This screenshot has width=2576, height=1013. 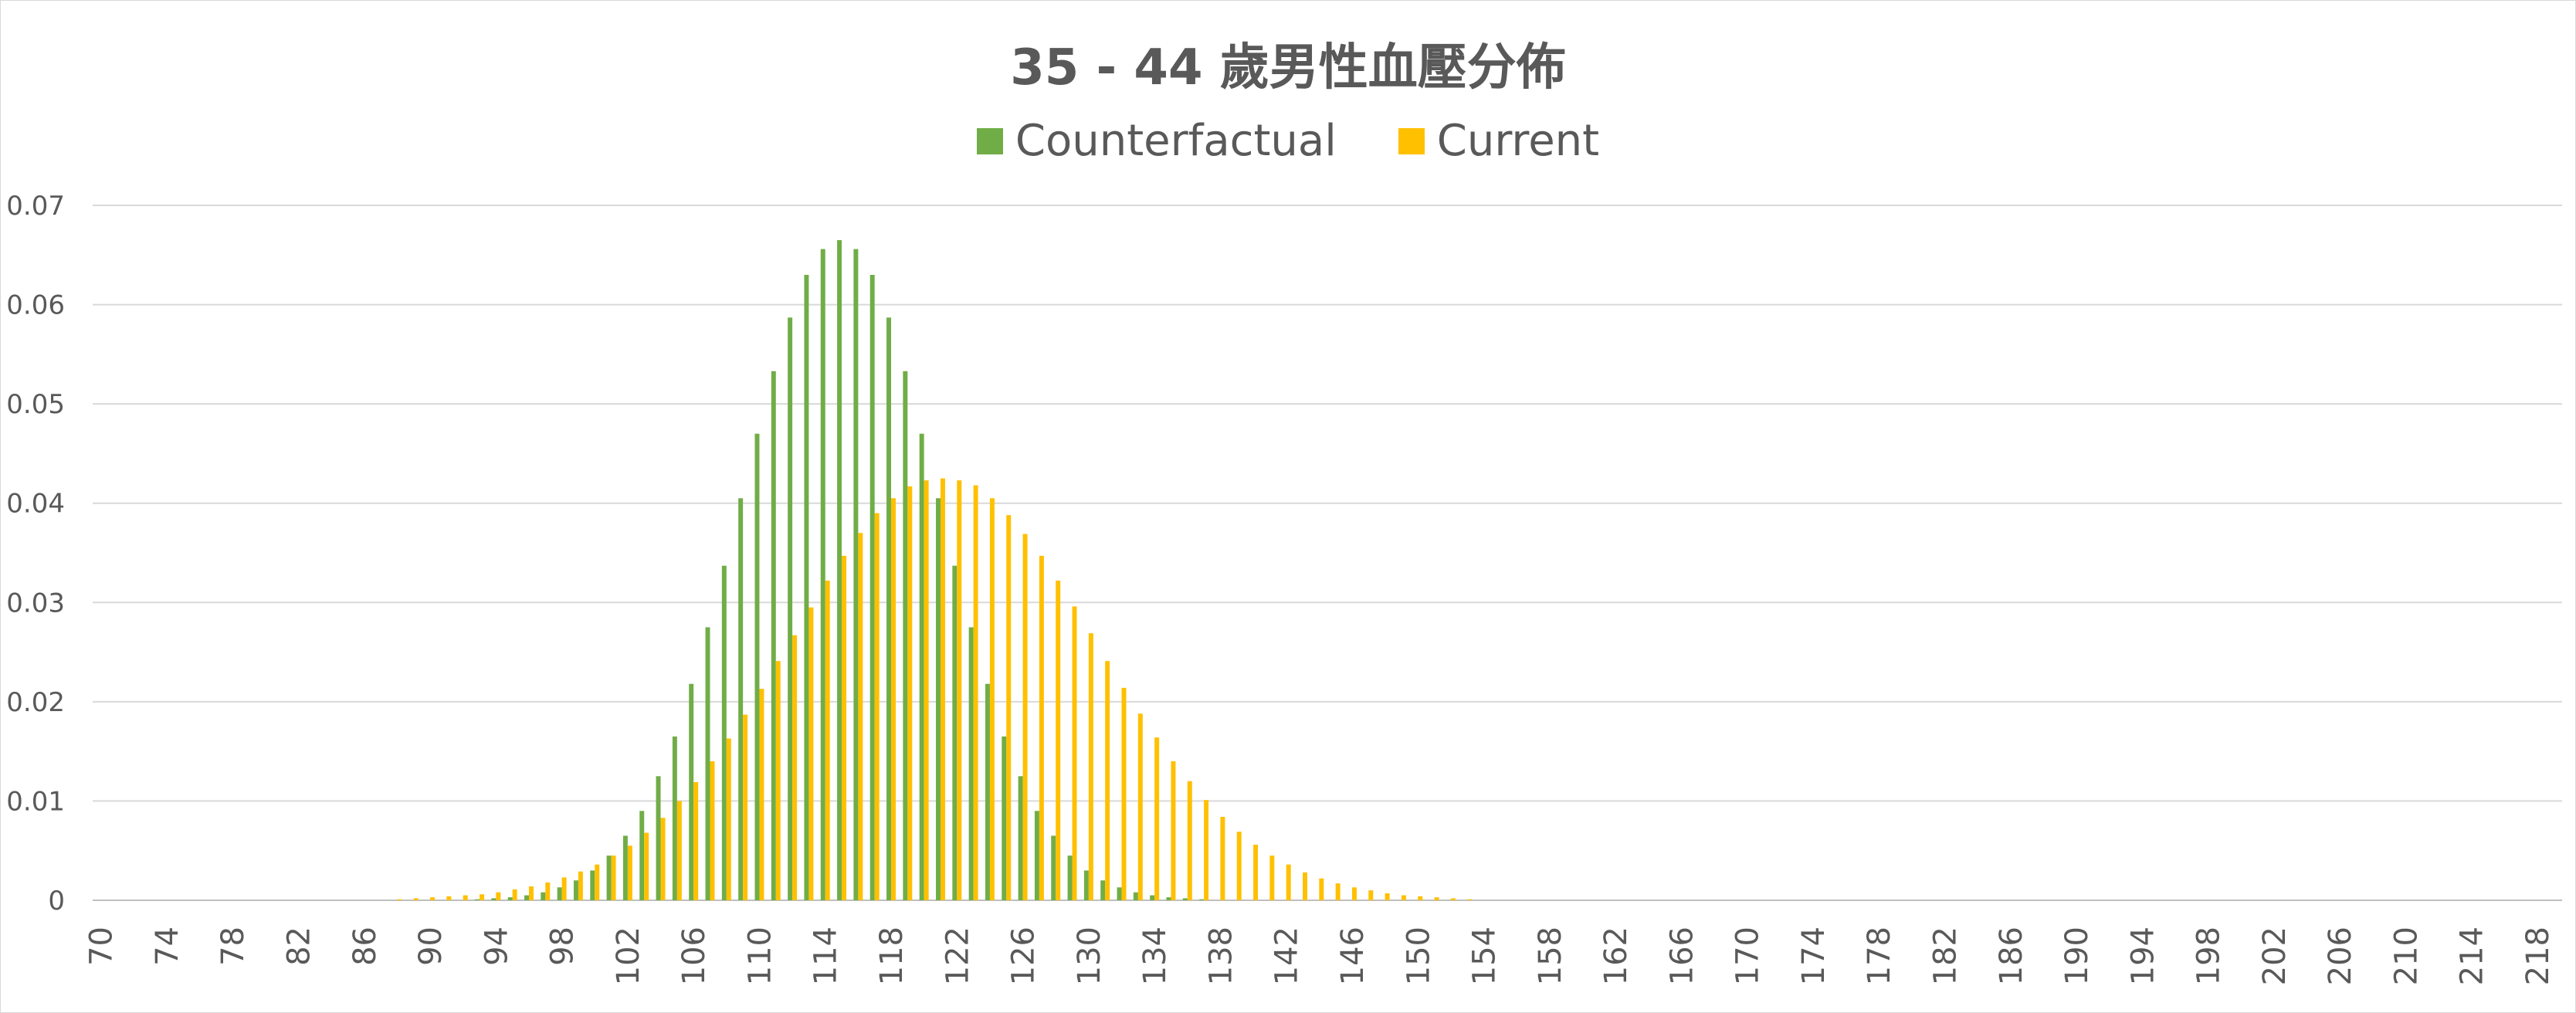 I want to click on x-tick-label: 198, so click(x=2209, y=956).